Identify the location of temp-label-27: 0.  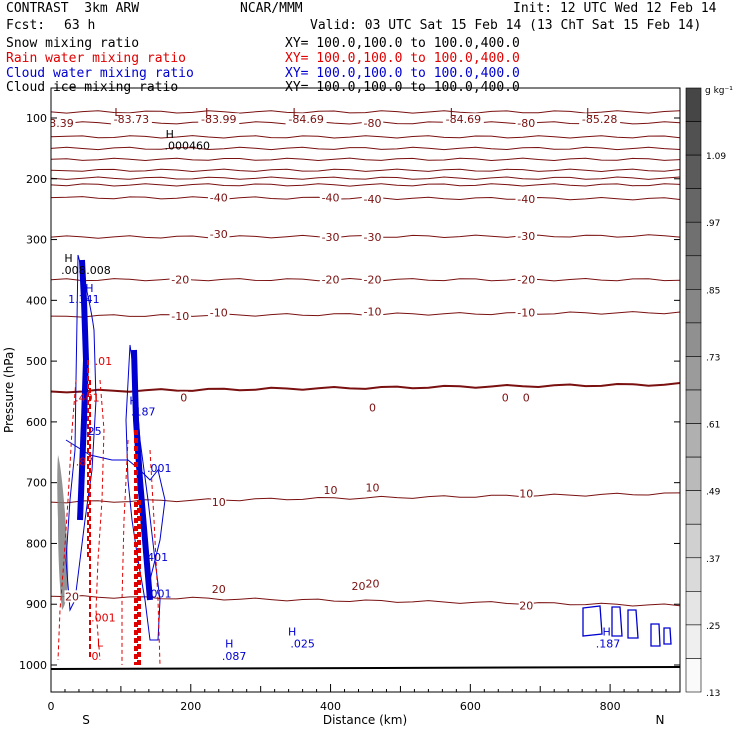
(526, 398).